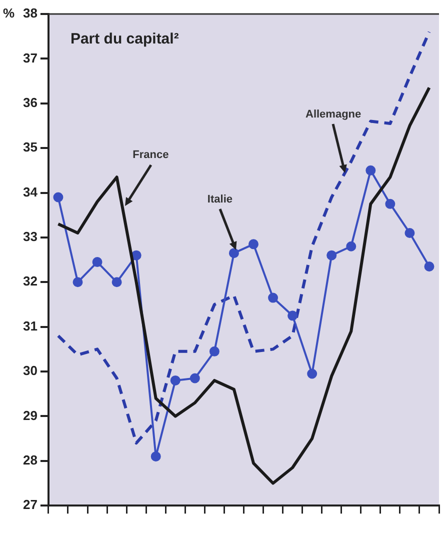 The image size is (445, 534). Describe the element at coordinates (9, 13) in the screenshot. I see `y-axis-title: %` at that location.